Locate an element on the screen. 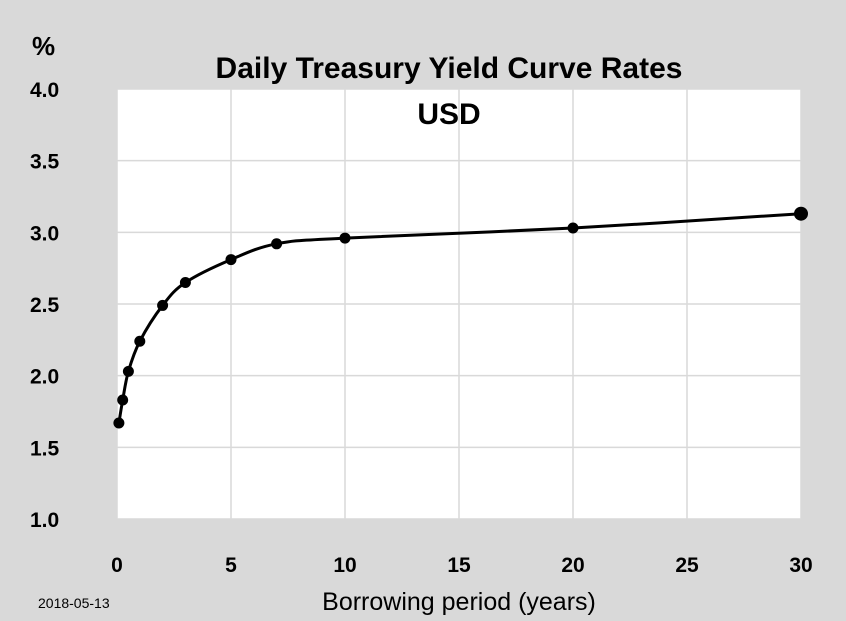 The width and height of the screenshot is (846, 621). y-axis-label: % is located at coordinates (43, 46).